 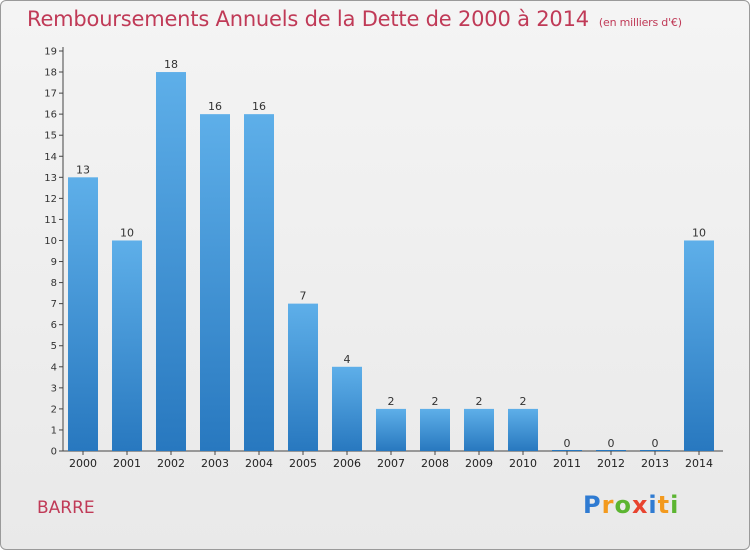 What do you see at coordinates (567, 463) in the screenshot?
I see `x-tick-label: 2011` at bounding box center [567, 463].